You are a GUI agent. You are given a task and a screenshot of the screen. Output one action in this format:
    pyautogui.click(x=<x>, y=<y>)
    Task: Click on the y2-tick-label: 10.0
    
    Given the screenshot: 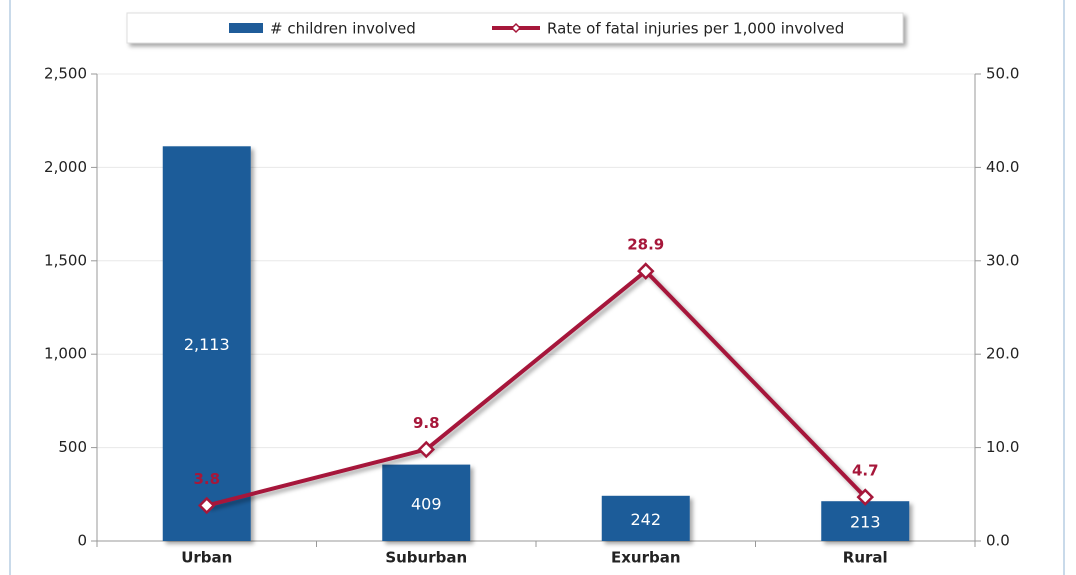 What is the action you would take?
    pyautogui.click(x=1002, y=447)
    